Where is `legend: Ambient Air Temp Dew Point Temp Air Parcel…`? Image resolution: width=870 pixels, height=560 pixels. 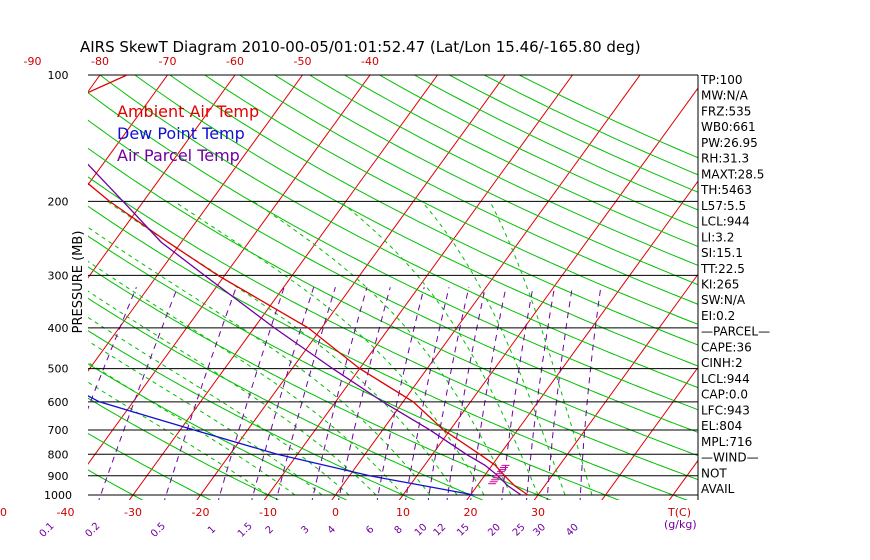 legend: Ambient Air Temp Dew Point Temp Air Parcel… is located at coordinates (188, 133).